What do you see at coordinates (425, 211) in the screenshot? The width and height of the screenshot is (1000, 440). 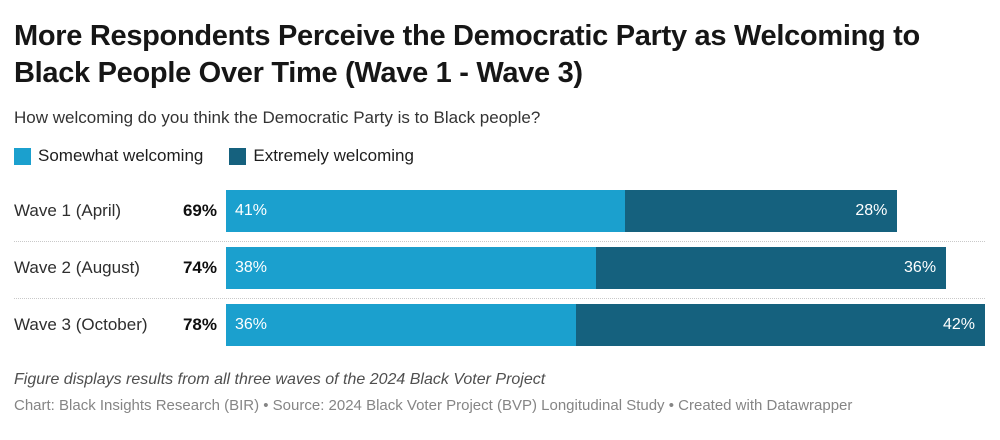 I see `bar-segment: 41%` at bounding box center [425, 211].